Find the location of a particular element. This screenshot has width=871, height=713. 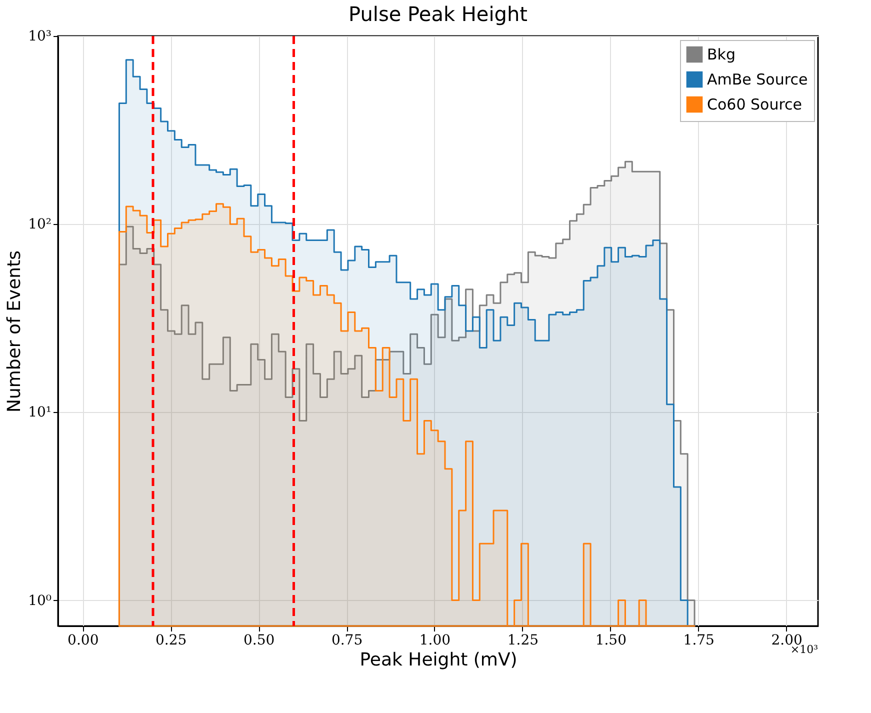

legend-label: Bkg is located at coordinates (721, 55).